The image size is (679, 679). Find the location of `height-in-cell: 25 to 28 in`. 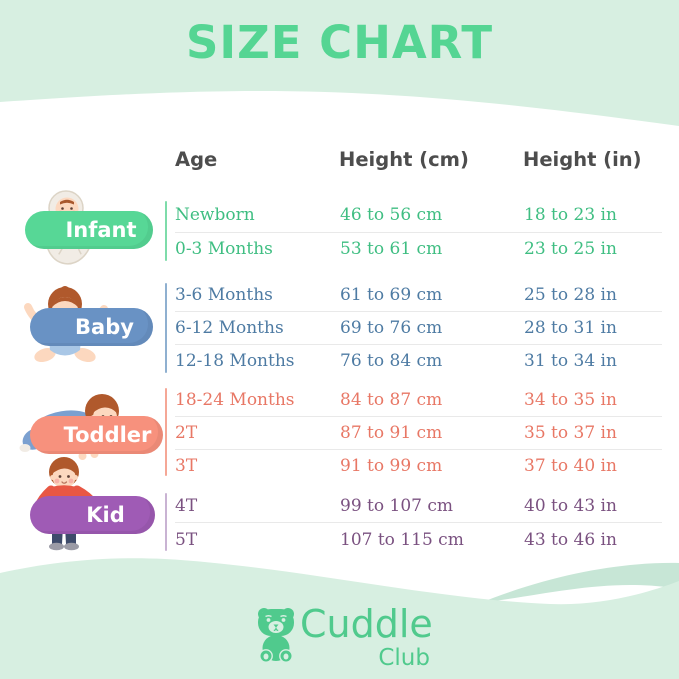

height-in-cell: 25 to 28 in is located at coordinates (570, 295).